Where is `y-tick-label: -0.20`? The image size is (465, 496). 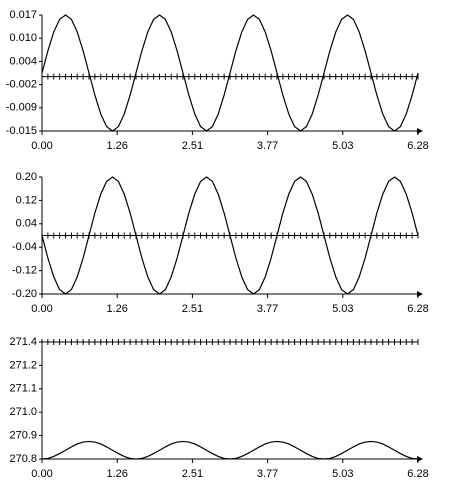
y-tick-label: -0.20 is located at coordinates (24, 294).